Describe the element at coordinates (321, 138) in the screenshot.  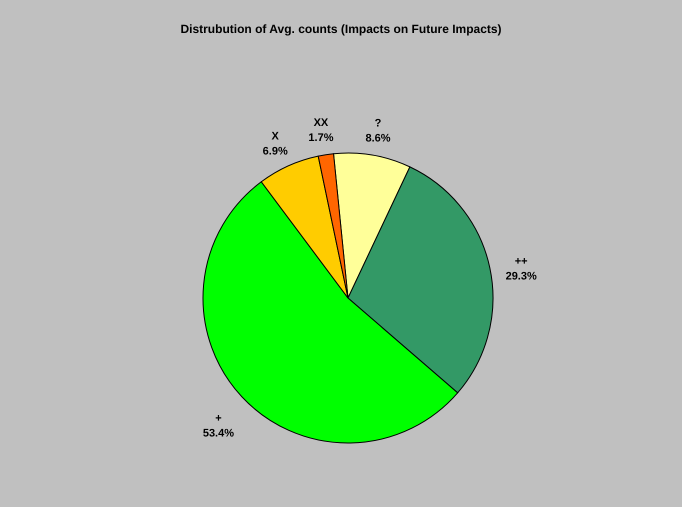
I see `data-label: 1.7%` at that location.